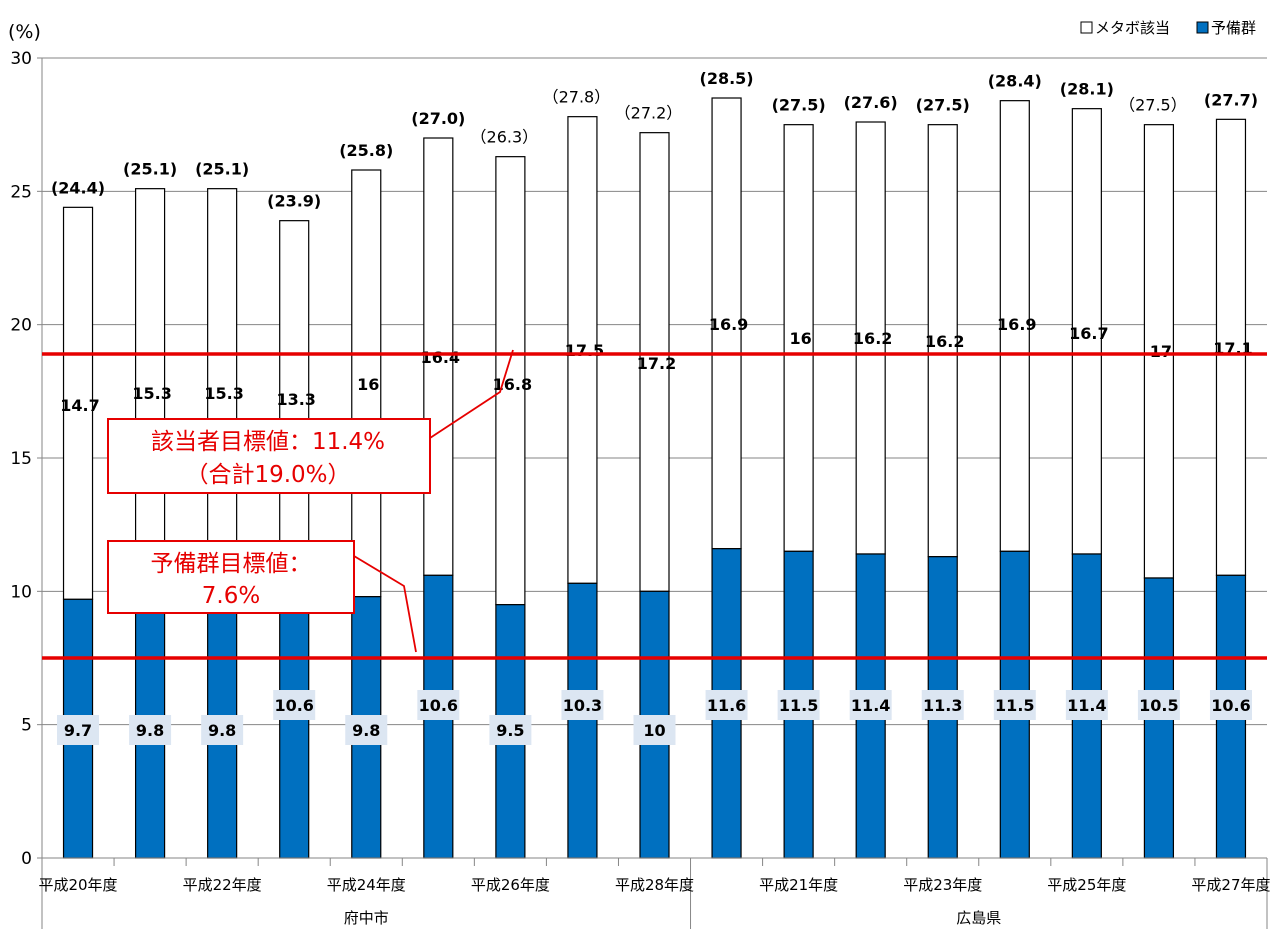 The image size is (1288, 929). I want to click on total-label: （26.3）, so click(505, 137).